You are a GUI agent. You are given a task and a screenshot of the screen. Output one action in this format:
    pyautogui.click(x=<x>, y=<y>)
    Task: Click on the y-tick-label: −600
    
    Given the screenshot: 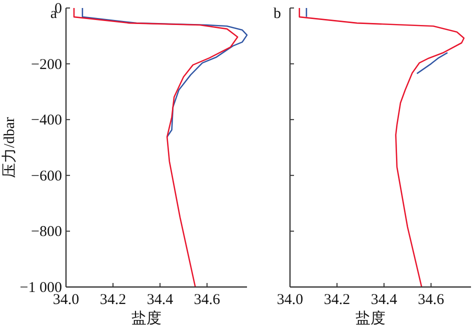 What is the action you would take?
    pyautogui.click(x=46, y=176)
    